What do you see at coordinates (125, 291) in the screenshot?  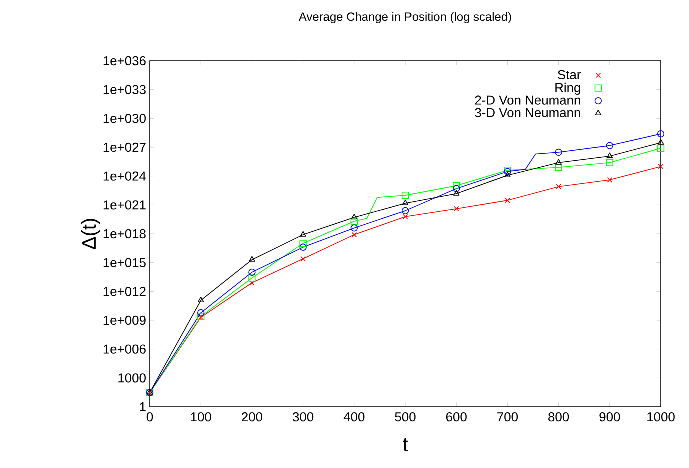 I see `y-tick-label: 1e+012` at bounding box center [125, 291].